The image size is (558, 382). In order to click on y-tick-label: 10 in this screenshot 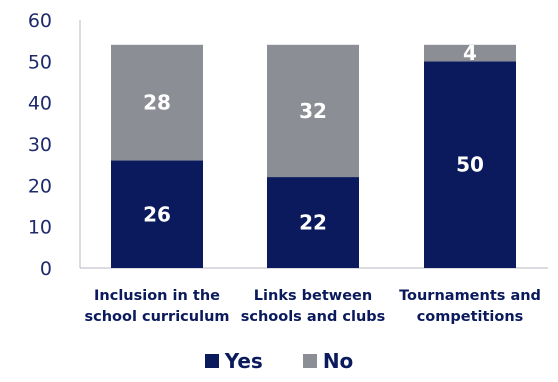, I will do `click(40, 228)`.